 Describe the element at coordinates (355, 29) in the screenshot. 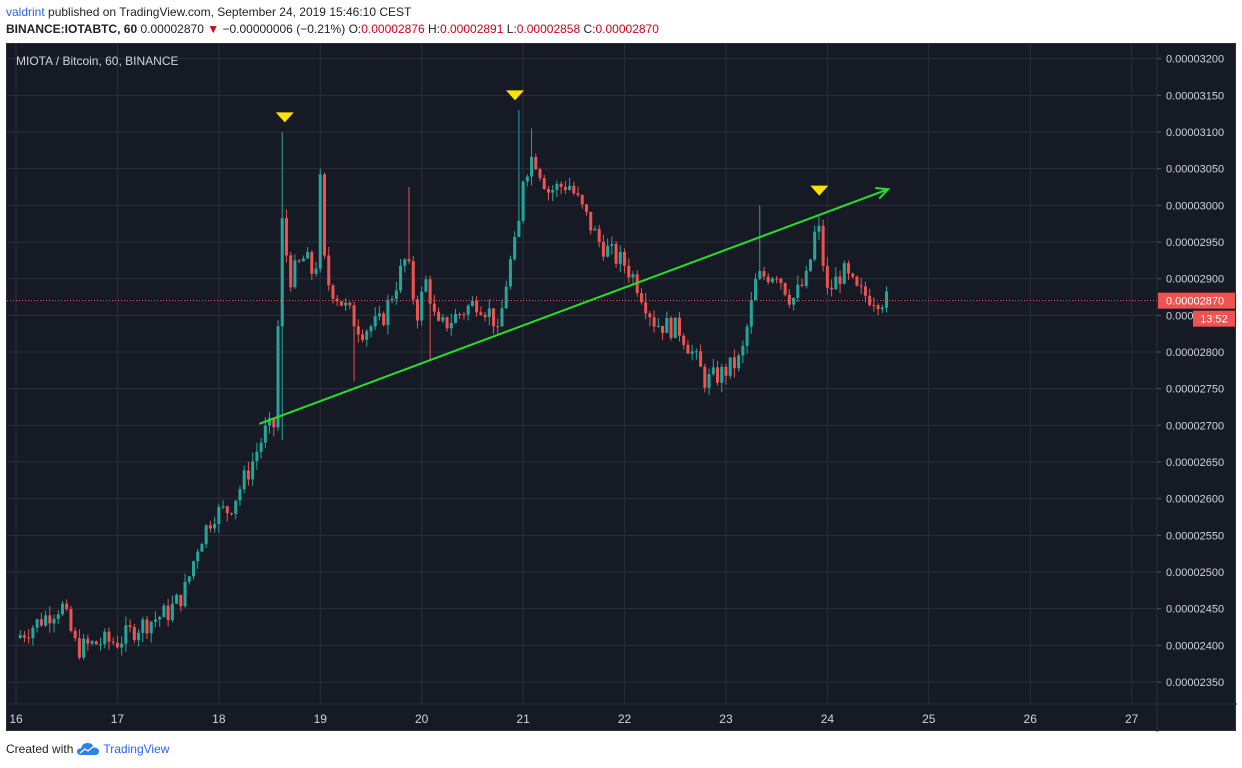

I see `open-label: O:` at that location.